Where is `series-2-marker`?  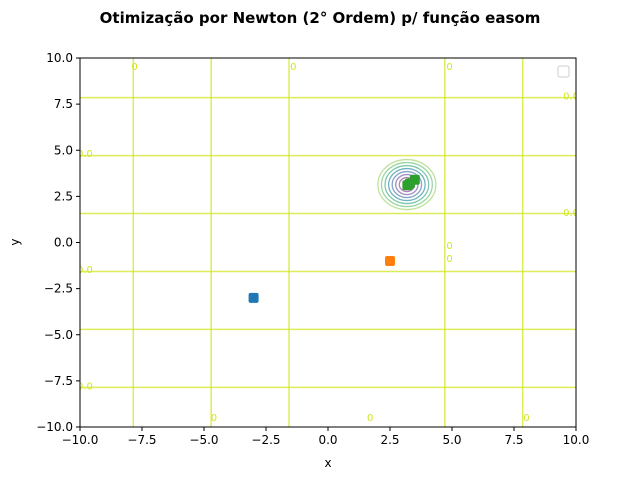
series-2-marker is located at coordinates (407, 185).